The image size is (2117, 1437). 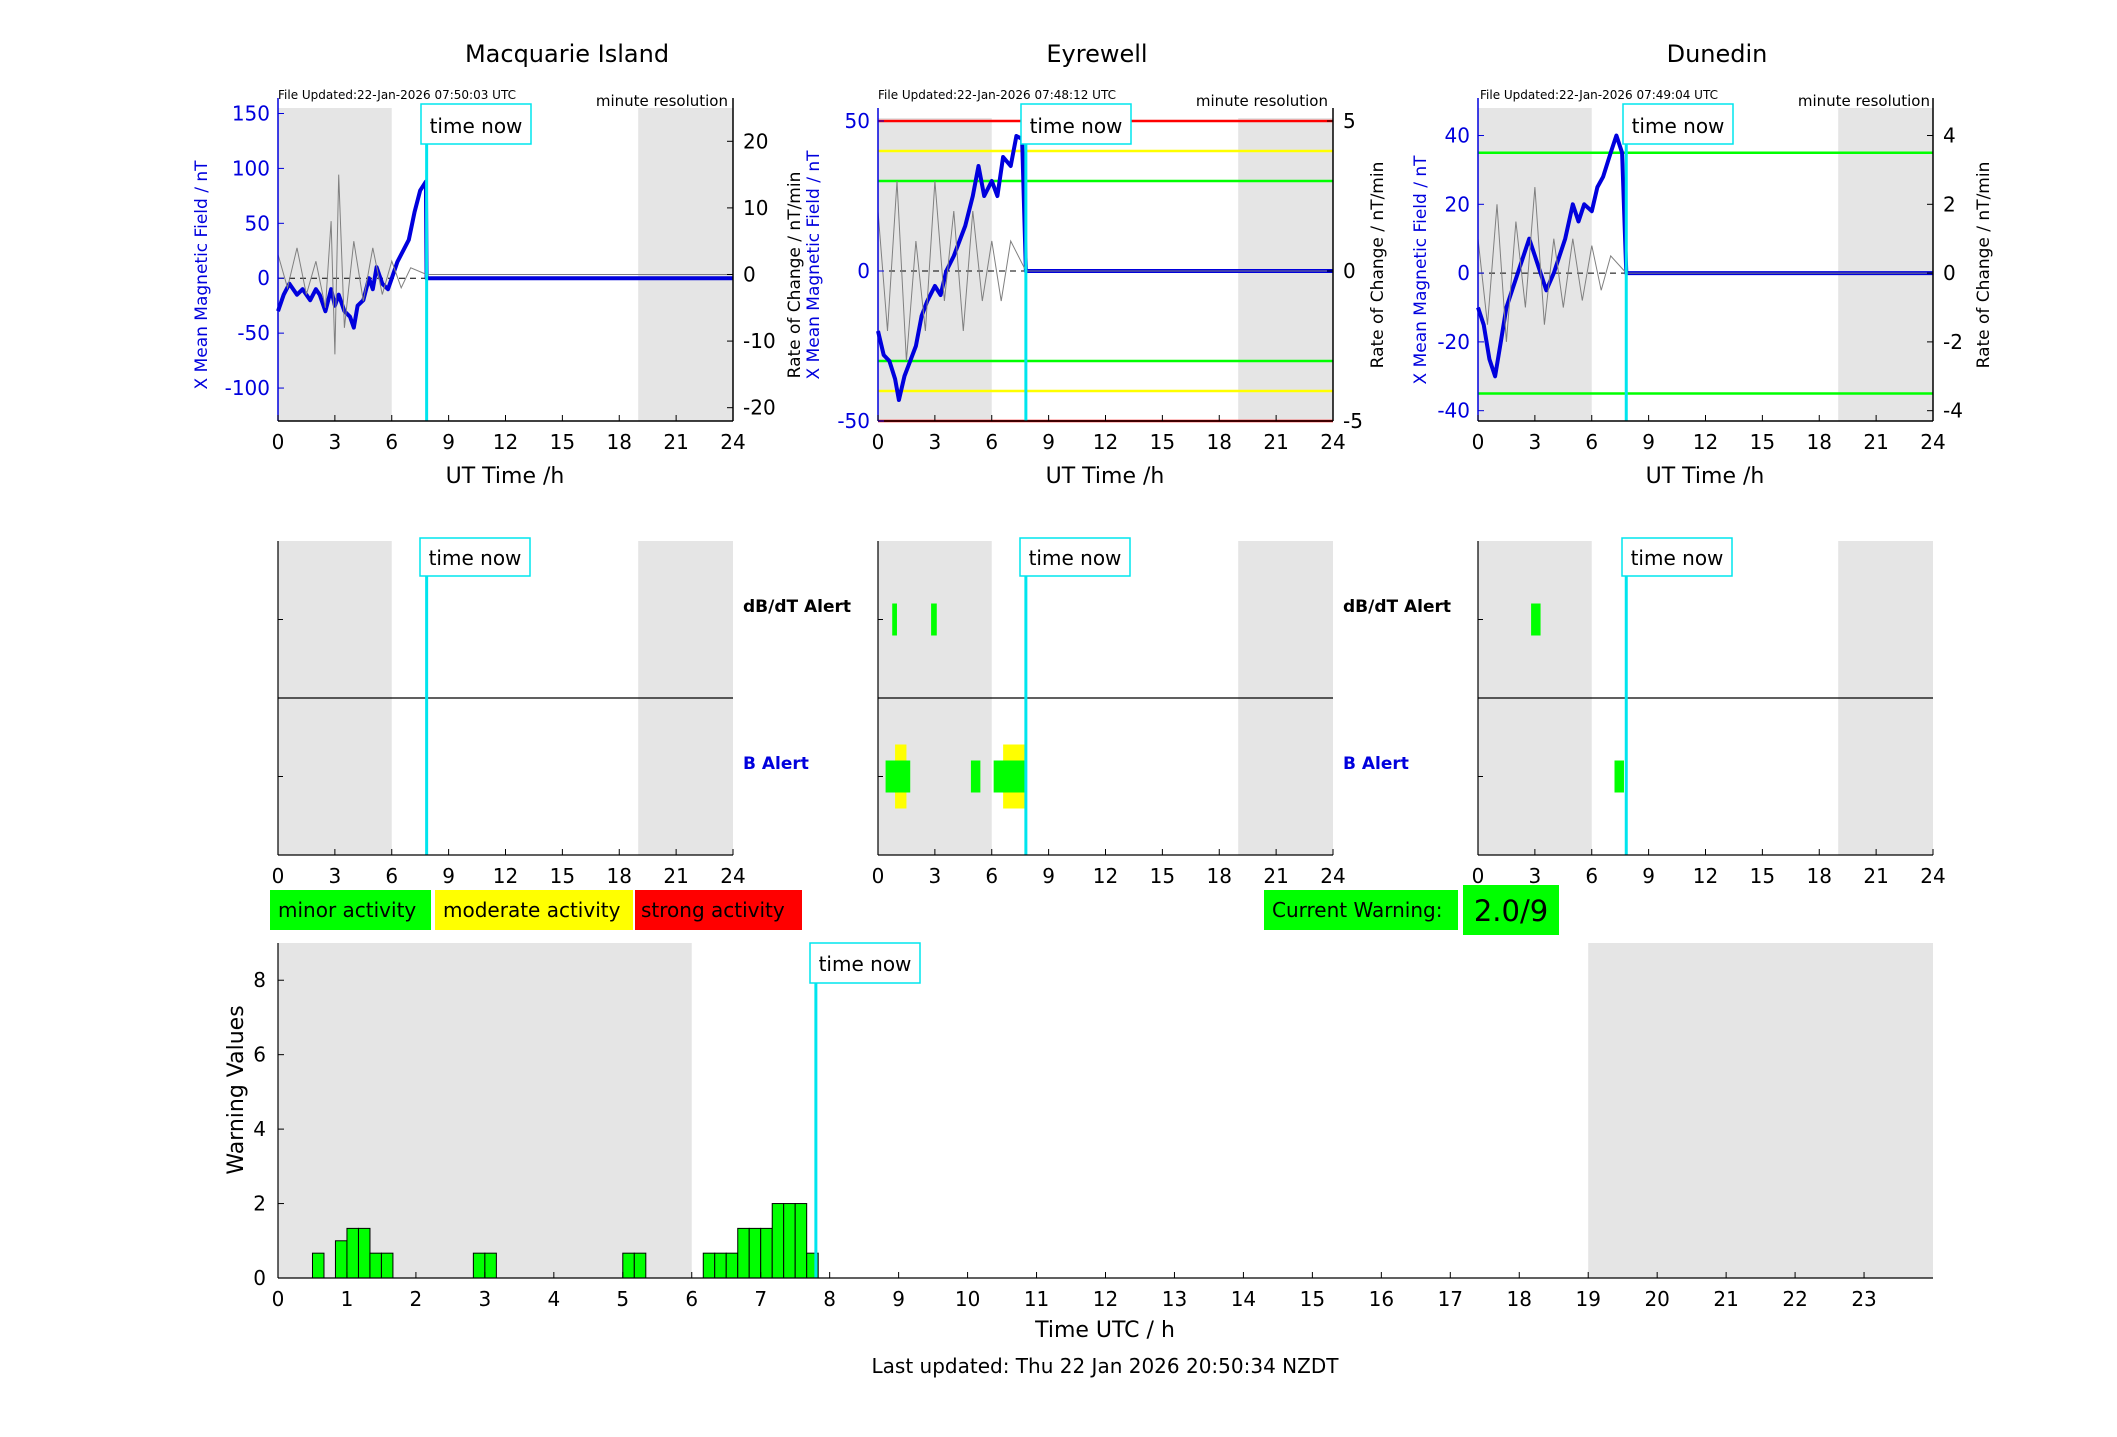 What do you see at coordinates (759, 408) in the screenshot?
I see `right-y-tick-label: -20` at bounding box center [759, 408].